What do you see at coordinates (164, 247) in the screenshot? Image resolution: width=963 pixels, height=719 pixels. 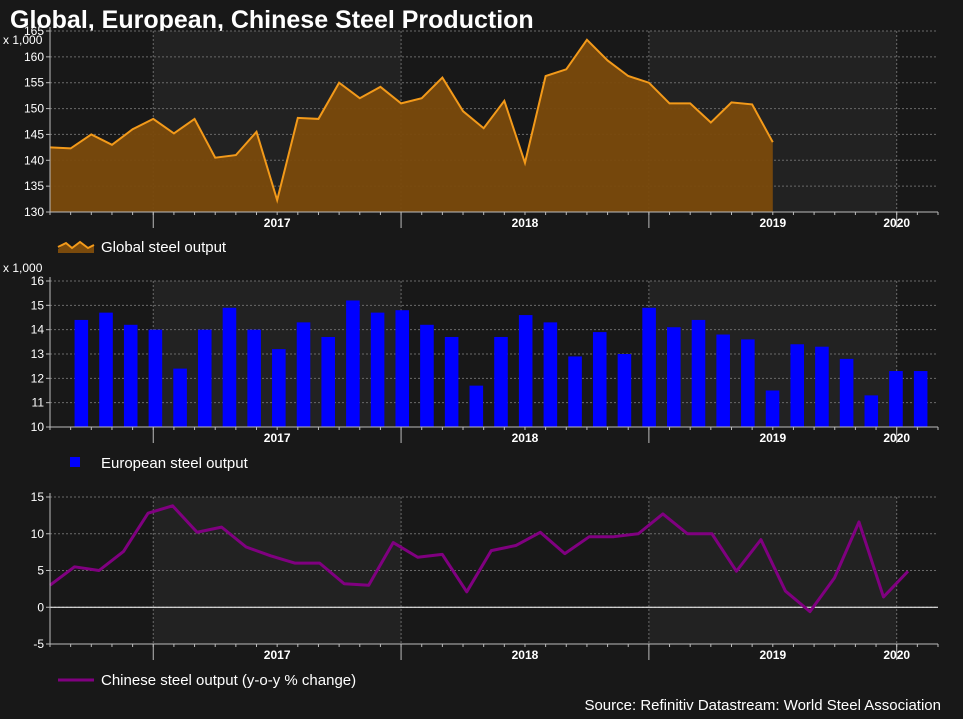 I see `legend-label: Global steel output` at bounding box center [164, 247].